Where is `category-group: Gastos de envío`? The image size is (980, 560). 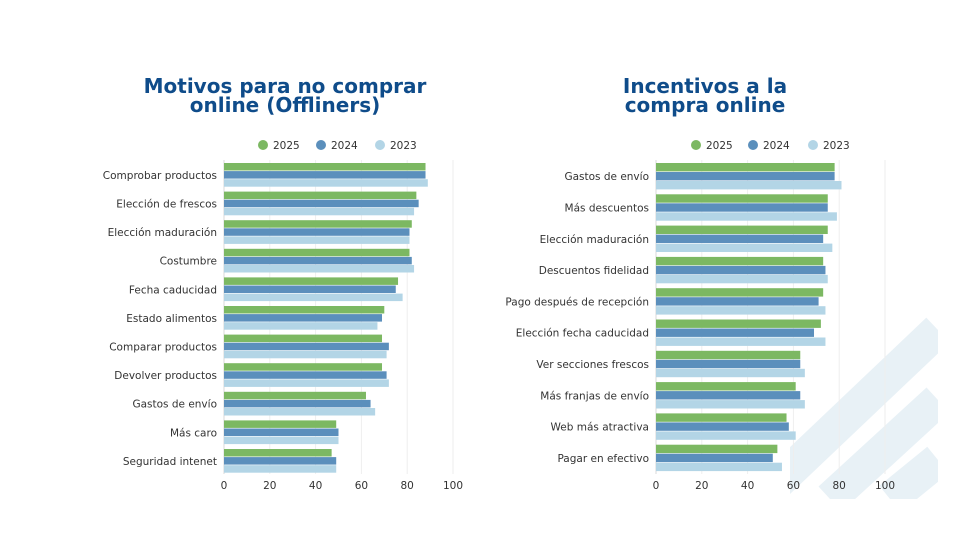
category-group: Gastos de envío is located at coordinates (254, 403).